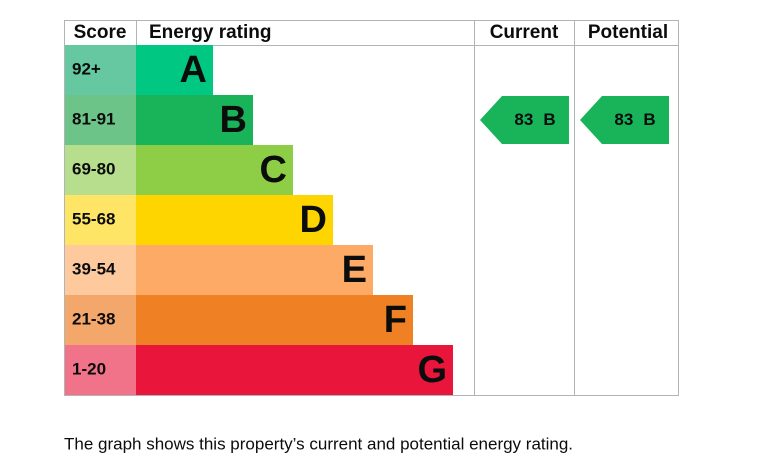 The height and width of the screenshot is (473, 776). What do you see at coordinates (313, 220) in the screenshot?
I see `band-letter: D` at bounding box center [313, 220].